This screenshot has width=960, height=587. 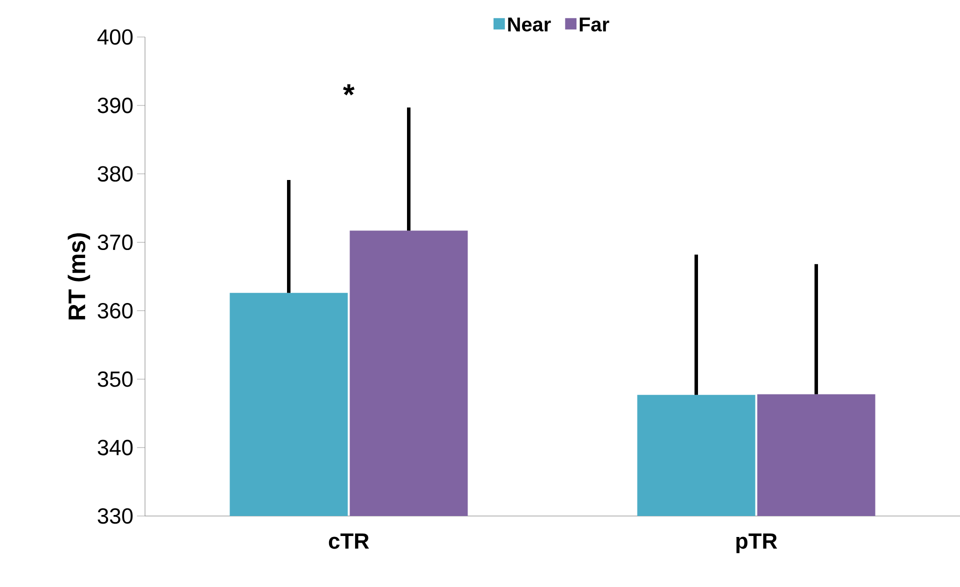 I want to click on y-axis-title: RT (ms), so click(x=79, y=276).